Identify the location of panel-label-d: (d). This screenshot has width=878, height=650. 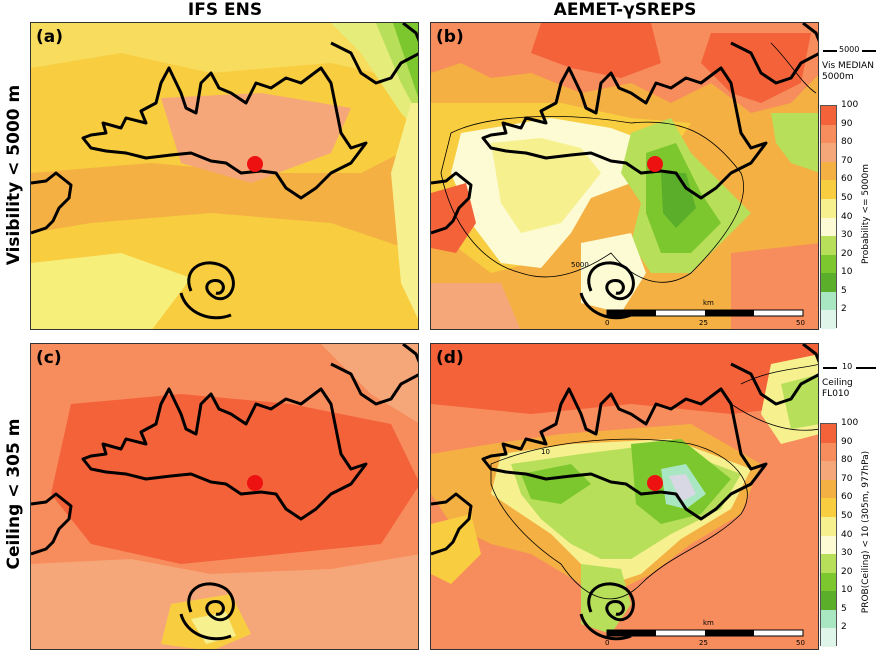
(450, 358).